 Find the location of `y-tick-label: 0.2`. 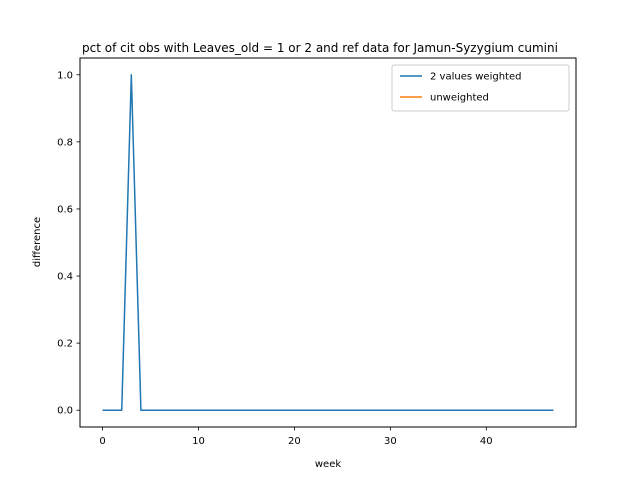

y-tick-label: 0.2 is located at coordinates (65, 344).